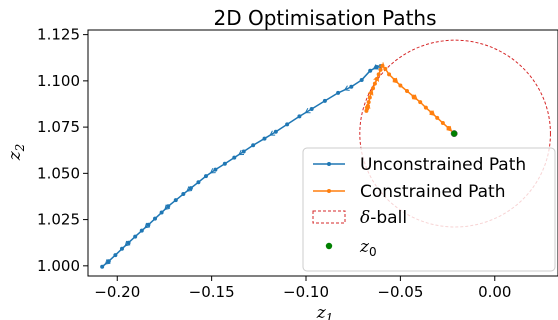  Describe the element at coordinates (324, 18) in the screenshot. I see `chart-title: 2D Optimisation Paths` at that location.